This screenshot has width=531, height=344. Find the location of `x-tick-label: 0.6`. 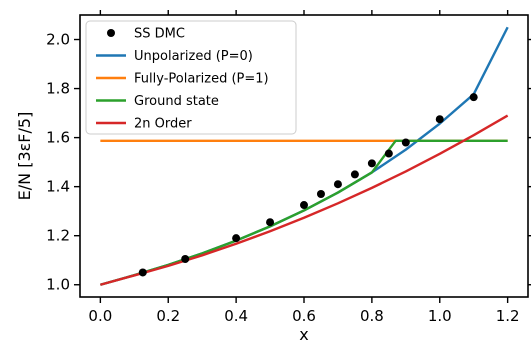

x-tick-label: 0.6 is located at coordinates (304, 316).